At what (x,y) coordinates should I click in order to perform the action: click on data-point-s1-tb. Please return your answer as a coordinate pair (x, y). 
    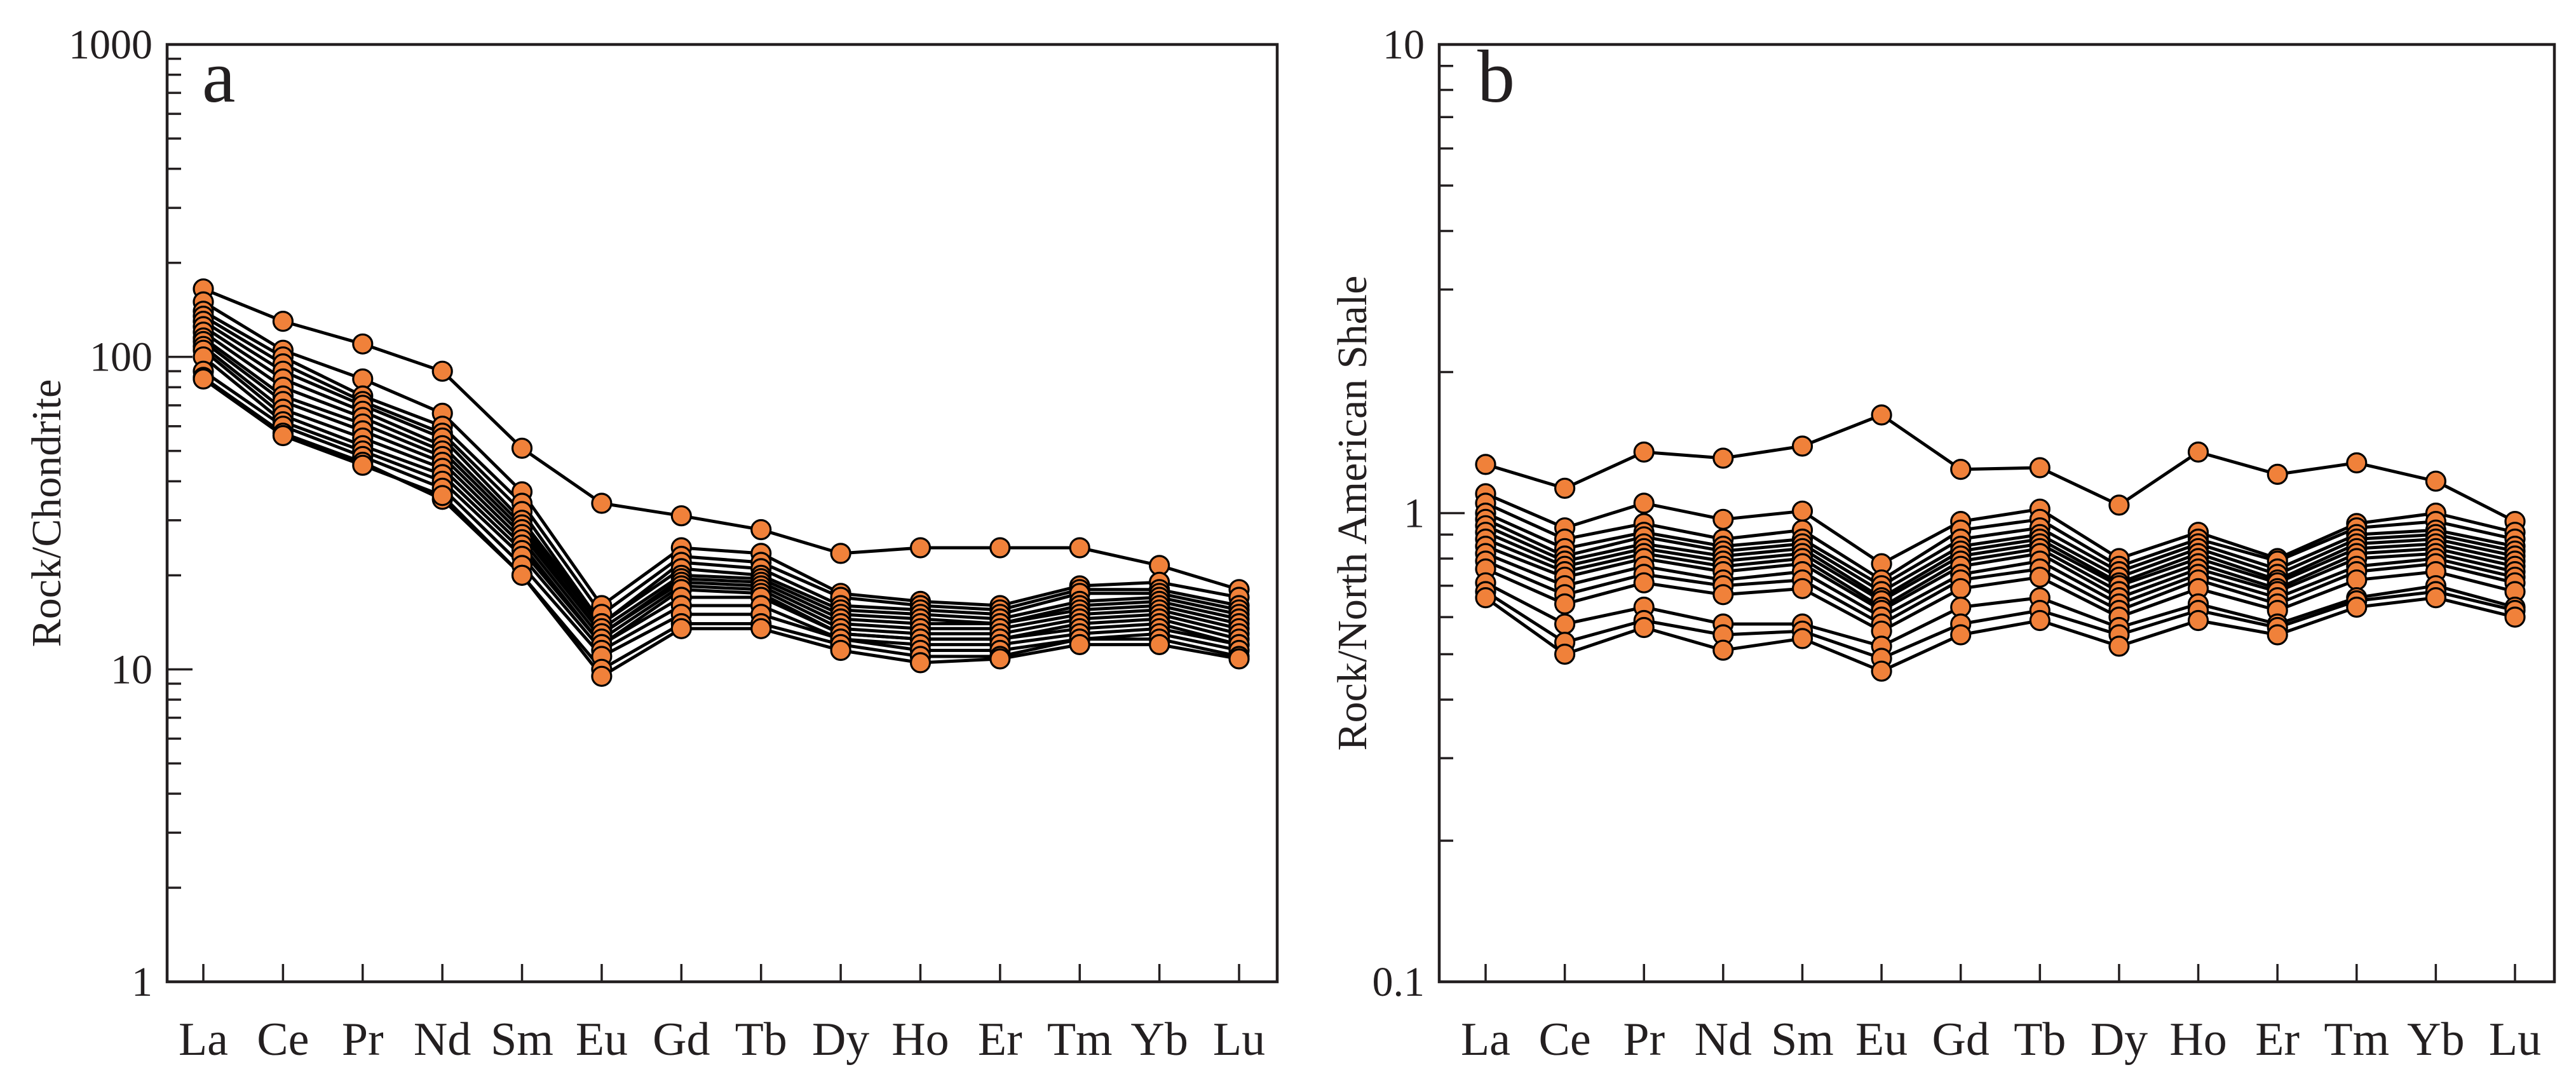
    Looking at the image, I should click on (761, 530).